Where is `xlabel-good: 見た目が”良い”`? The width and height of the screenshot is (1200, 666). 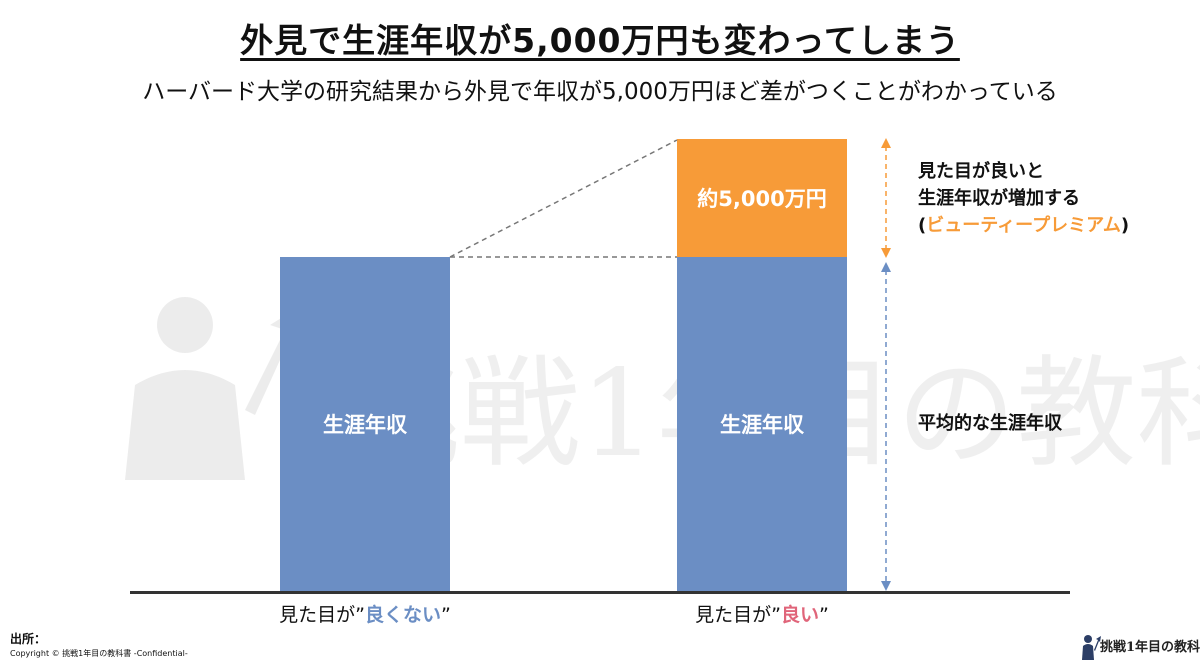 xlabel-good: 見た目が”良い” is located at coordinates (762, 615).